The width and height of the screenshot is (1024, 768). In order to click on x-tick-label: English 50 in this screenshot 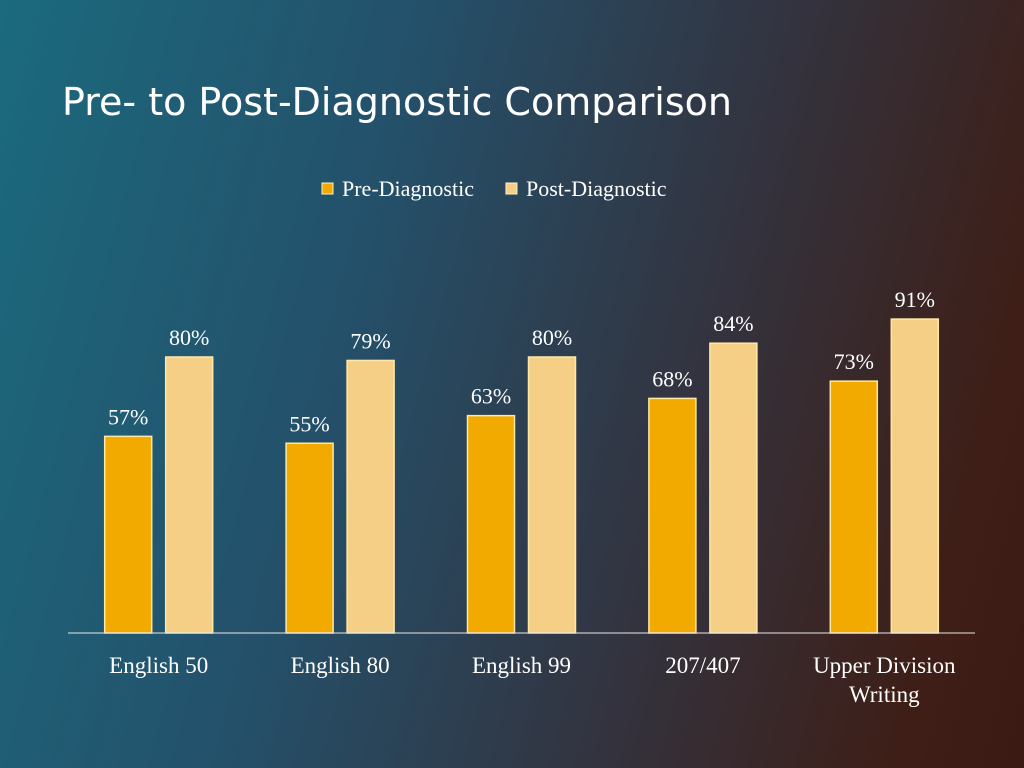, I will do `click(159, 665)`.